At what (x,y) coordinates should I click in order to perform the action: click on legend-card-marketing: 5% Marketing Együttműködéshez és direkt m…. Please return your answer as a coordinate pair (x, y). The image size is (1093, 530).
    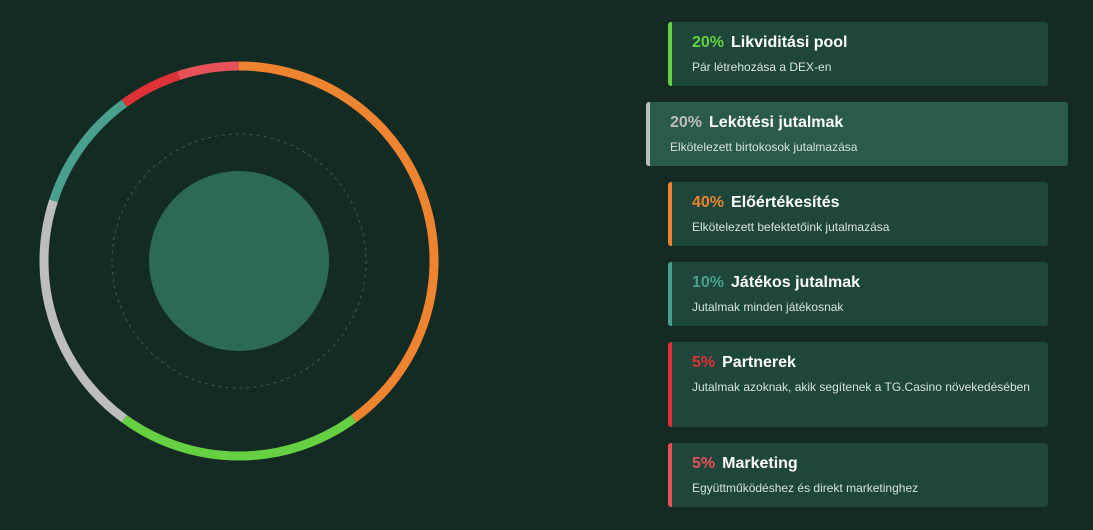
    Looking at the image, I should click on (858, 475).